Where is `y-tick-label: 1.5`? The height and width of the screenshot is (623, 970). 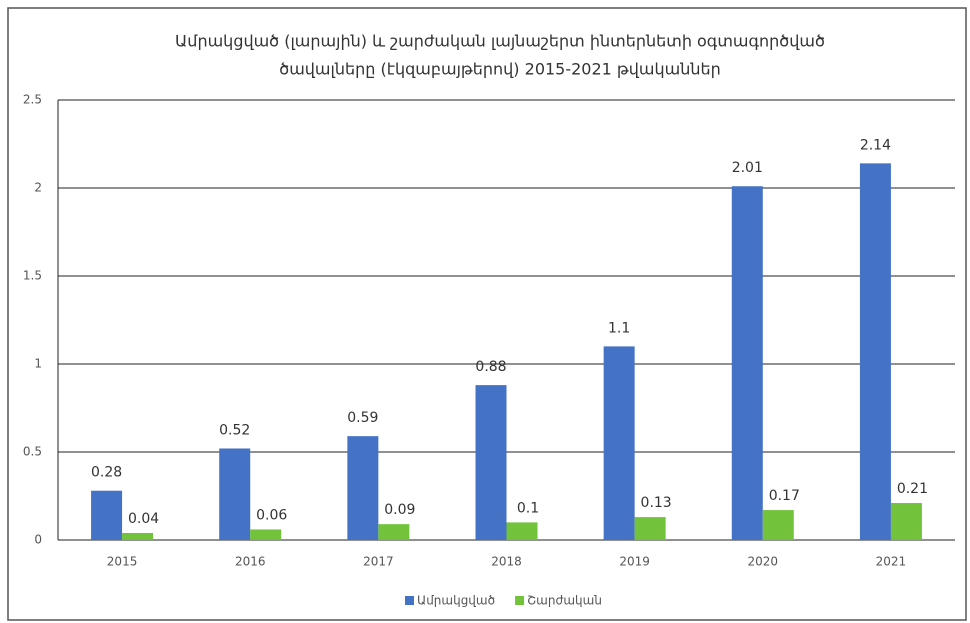 y-tick-label: 1.5 is located at coordinates (32, 276).